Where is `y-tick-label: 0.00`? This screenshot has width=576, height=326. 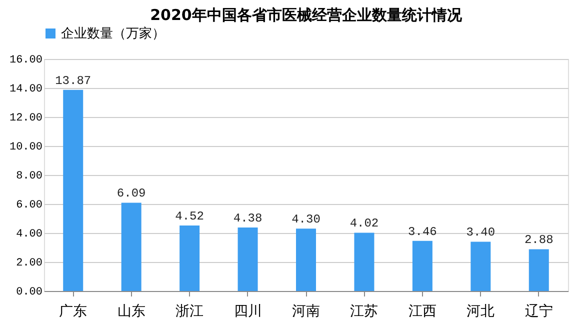
y-tick-label: 0.00 is located at coordinates (29, 292).